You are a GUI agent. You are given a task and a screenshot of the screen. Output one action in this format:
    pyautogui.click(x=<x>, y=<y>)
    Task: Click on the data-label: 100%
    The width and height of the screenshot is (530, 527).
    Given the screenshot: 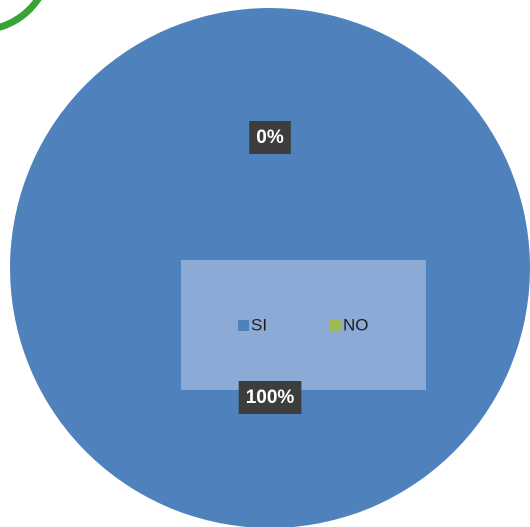 What is the action you would take?
    pyautogui.click(x=270, y=398)
    